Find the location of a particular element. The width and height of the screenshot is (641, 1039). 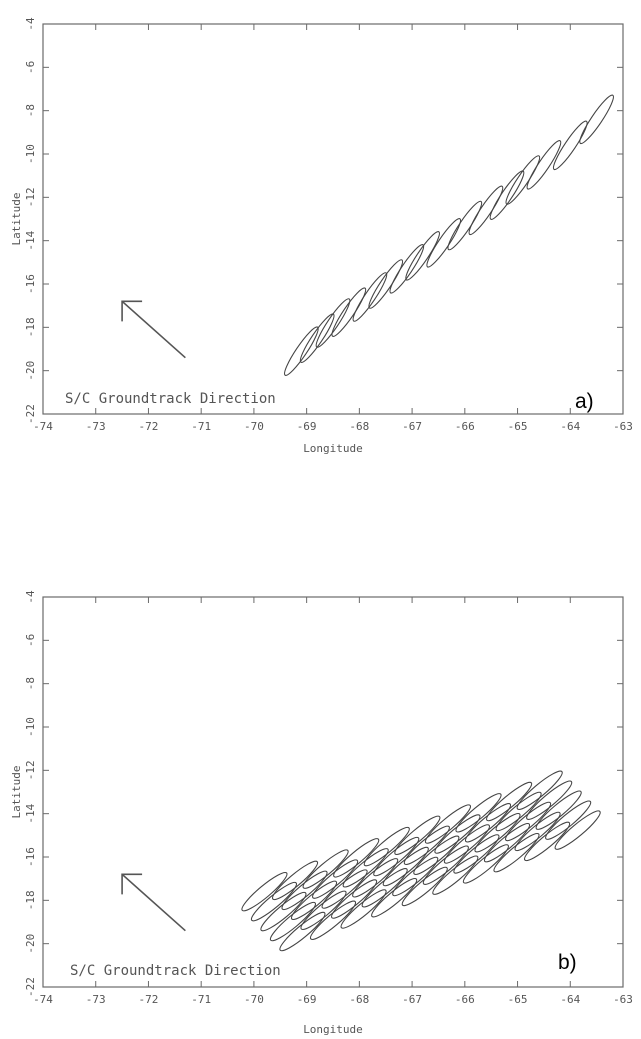

x-tick-label: -68 is located at coordinates (359, 426).